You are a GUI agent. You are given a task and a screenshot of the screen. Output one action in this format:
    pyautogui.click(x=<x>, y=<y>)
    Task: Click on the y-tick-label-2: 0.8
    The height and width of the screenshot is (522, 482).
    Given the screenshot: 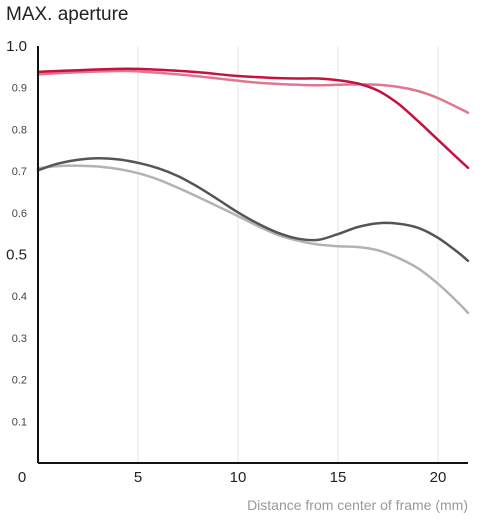 What is the action you would take?
    pyautogui.click(x=19, y=130)
    